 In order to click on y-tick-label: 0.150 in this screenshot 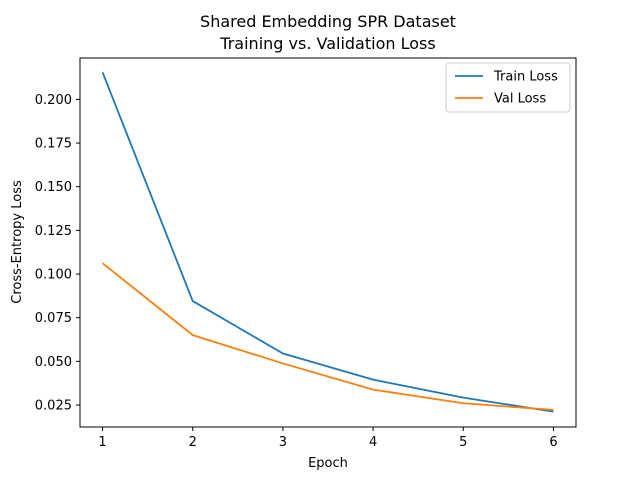, I will do `click(53, 187)`.